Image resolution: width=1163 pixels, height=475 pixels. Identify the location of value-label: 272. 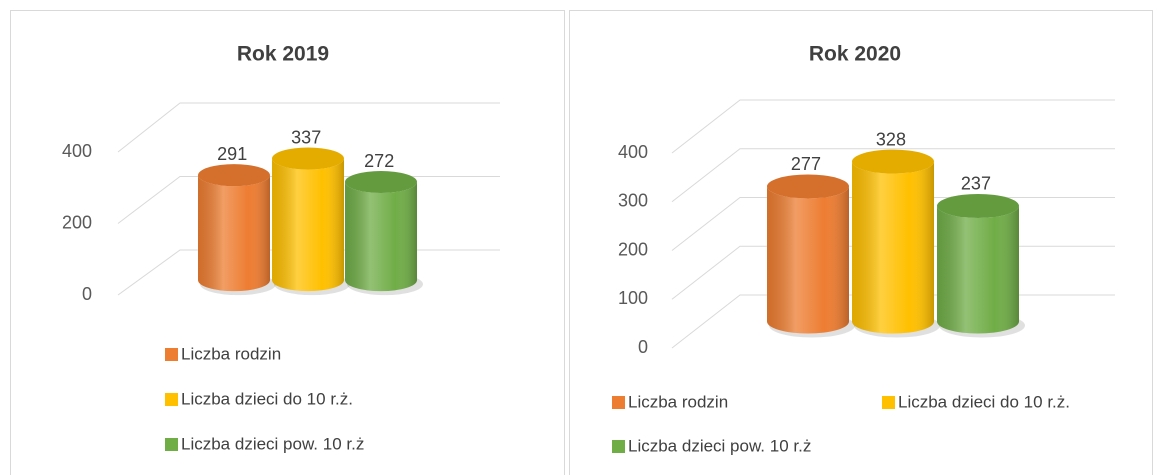
(379, 161).